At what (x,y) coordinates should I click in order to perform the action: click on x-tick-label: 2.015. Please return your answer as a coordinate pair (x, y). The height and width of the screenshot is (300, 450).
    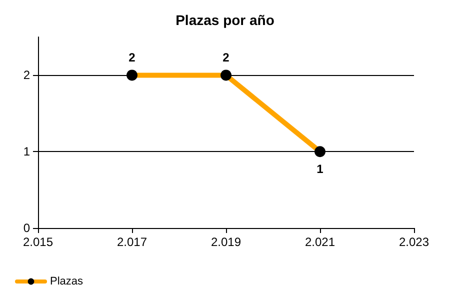
    Looking at the image, I should click on (38, 242).